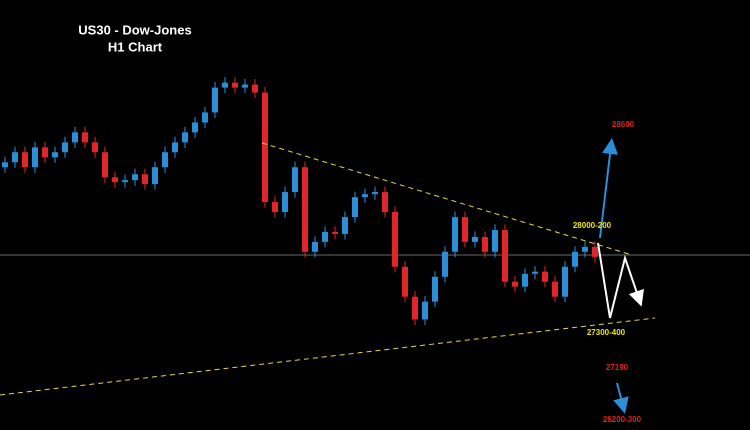  I want to click on annotation: 27300-400, so click(606, 332).